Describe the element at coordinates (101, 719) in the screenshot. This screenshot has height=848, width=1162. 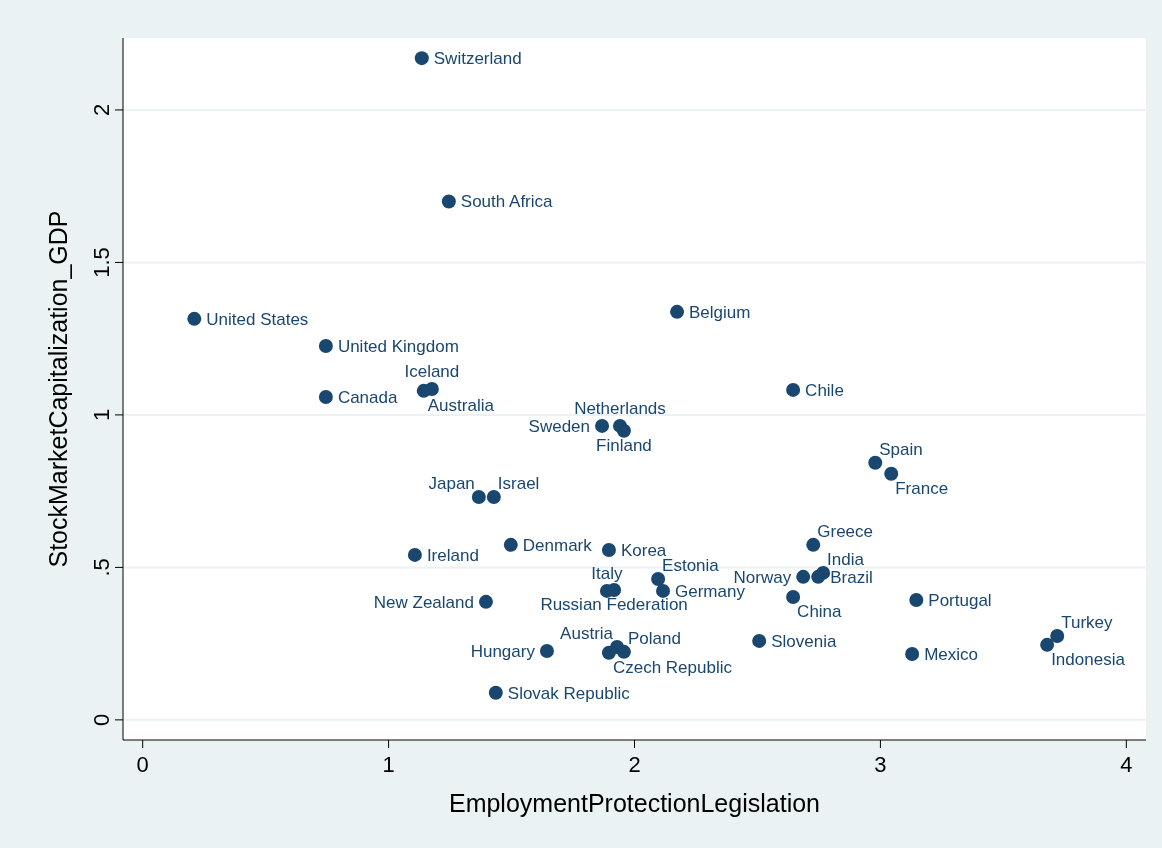
I see `y-tick-label: 0` at that location.